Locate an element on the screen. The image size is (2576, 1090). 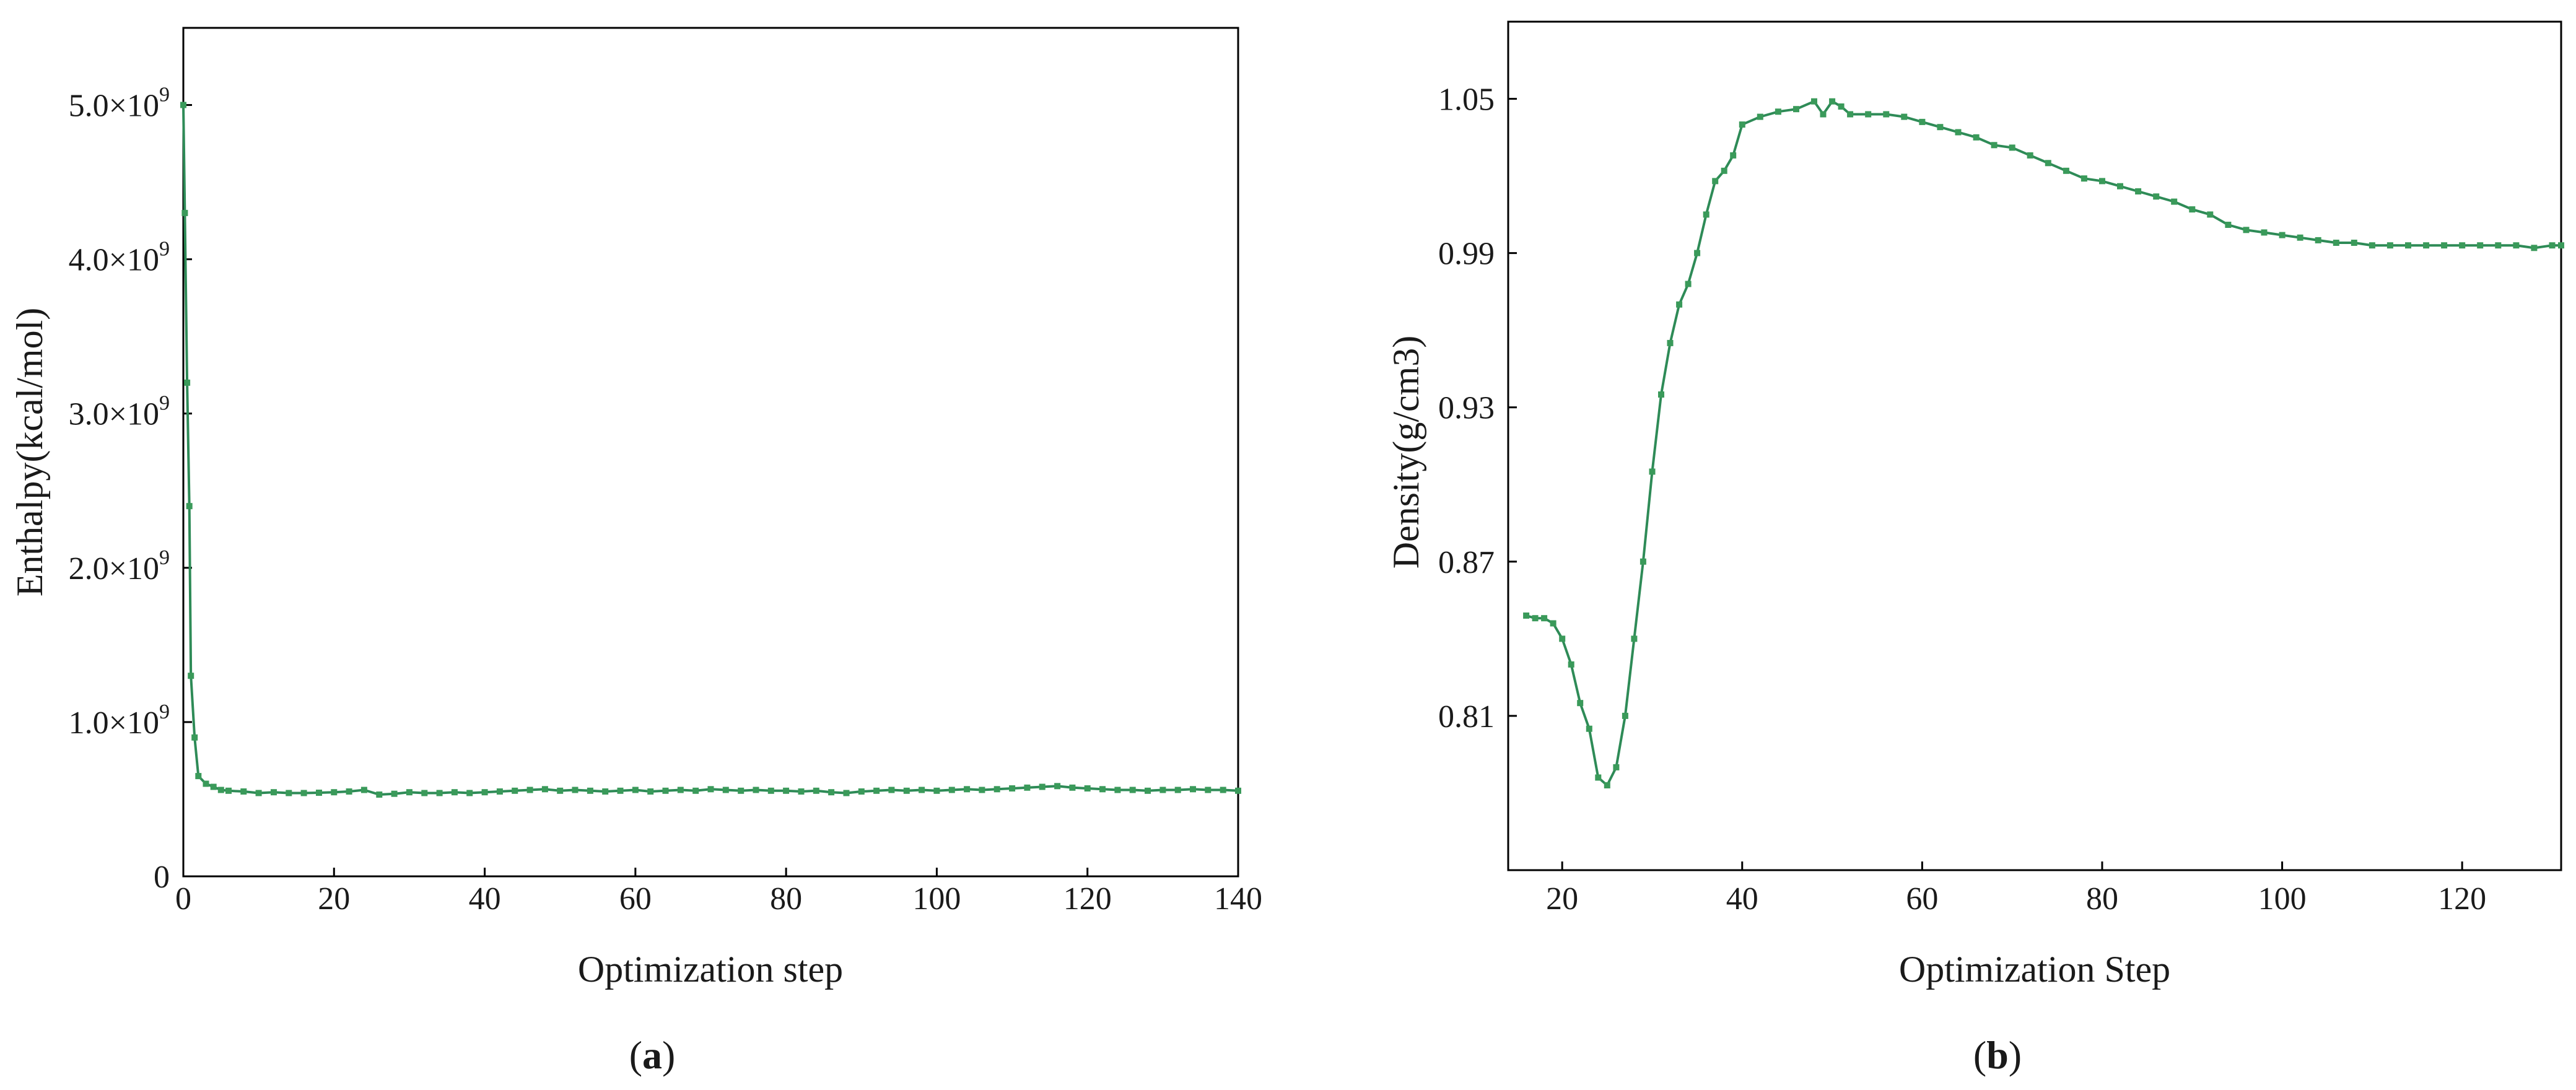
b-xtick-label: 40 is located at coordinates (1742, 899).